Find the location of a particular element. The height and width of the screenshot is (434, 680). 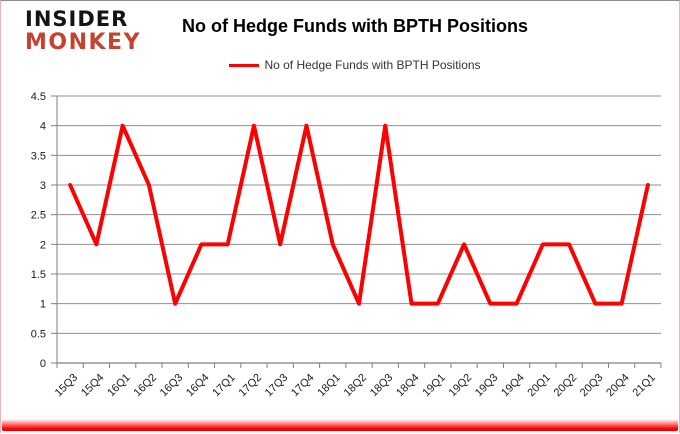

bottom-red-bar is located at coordinates (340, 425).